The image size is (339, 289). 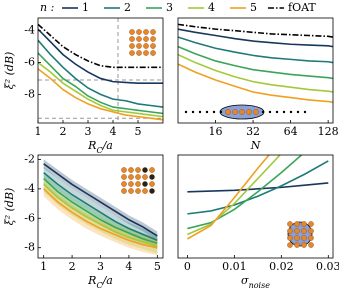 What do you see at coordinates (128, 266) in the screenshot?
I see `x-tick-label: 4` at bounding box center [128, 266].